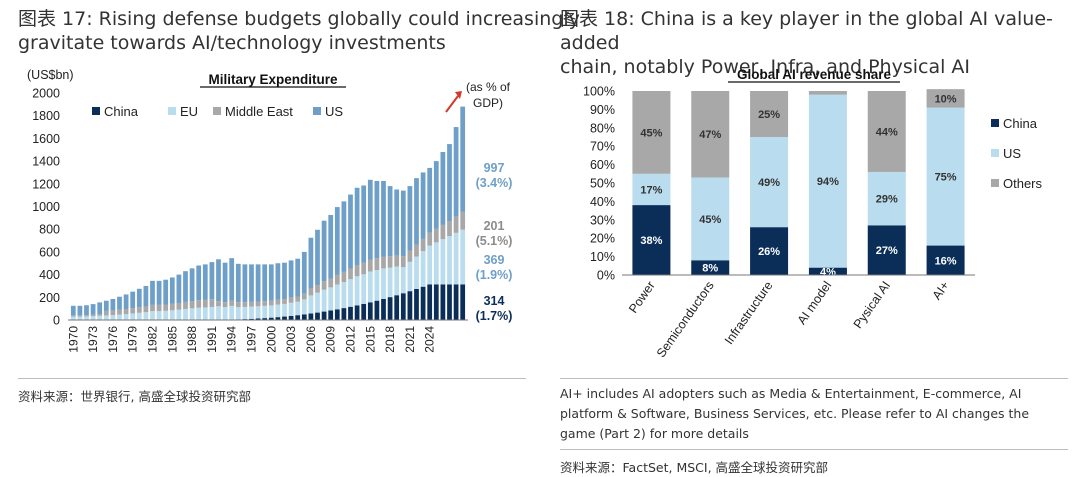 The width and height of the screenshot is (1080, 477). What do you see at coordinates (602, 257) in the screenshot?
I see `y-tick-label: 10%` at bounding box center [602, 257].